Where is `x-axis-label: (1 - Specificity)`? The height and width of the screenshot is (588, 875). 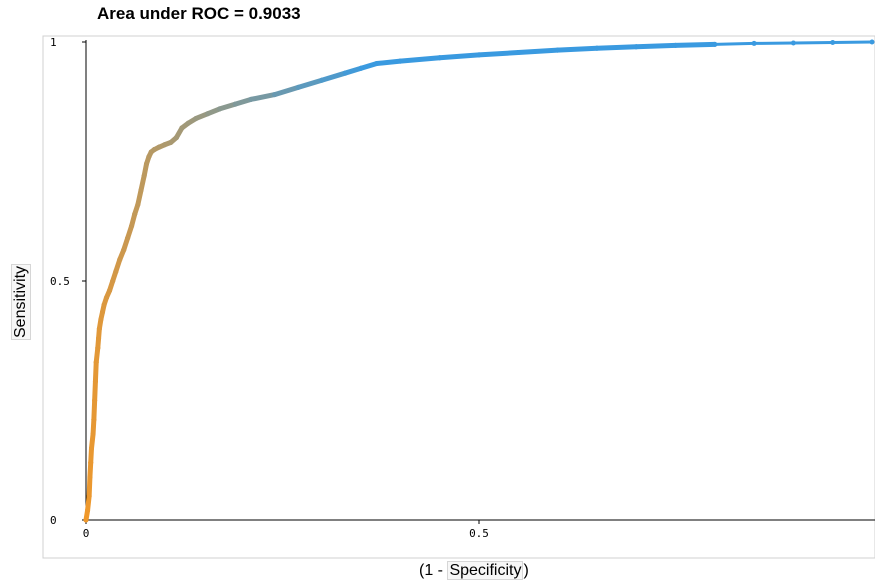 x-axis-label: (1 - Specificity) is located at coordinates (474, 570).